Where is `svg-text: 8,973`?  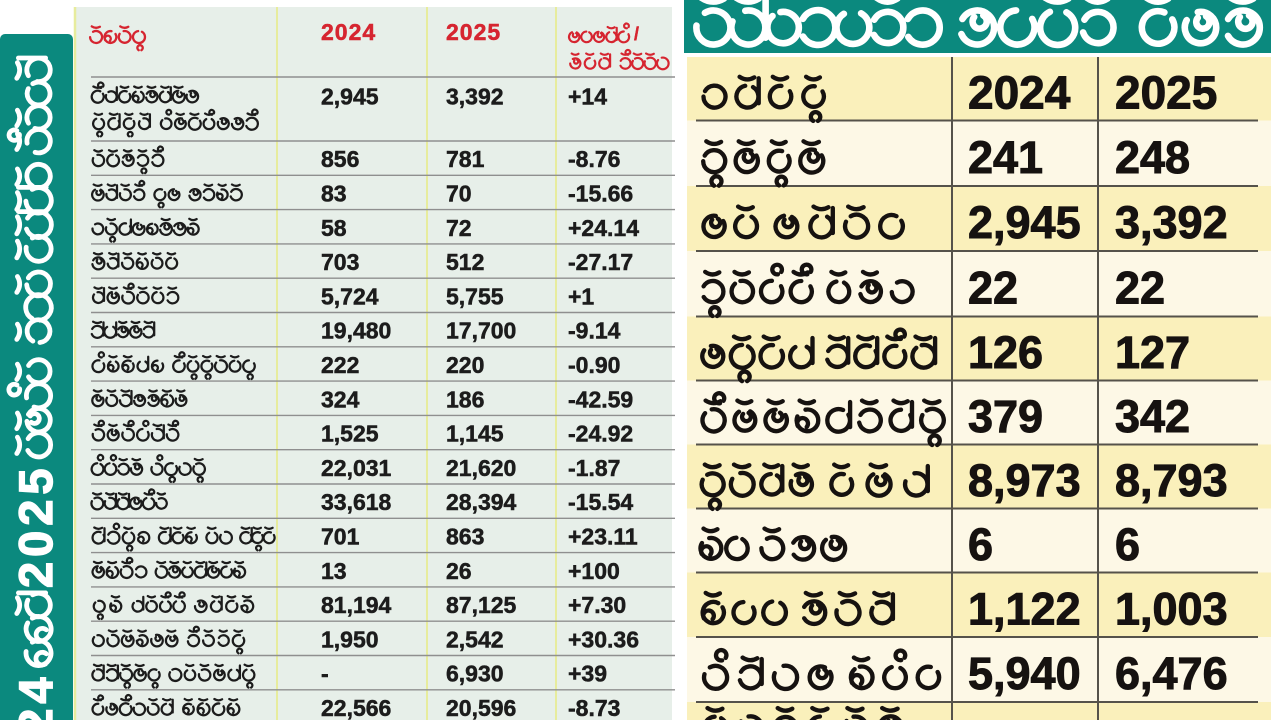 svg-text: 8,973 is located at coordinates (1024, 480).